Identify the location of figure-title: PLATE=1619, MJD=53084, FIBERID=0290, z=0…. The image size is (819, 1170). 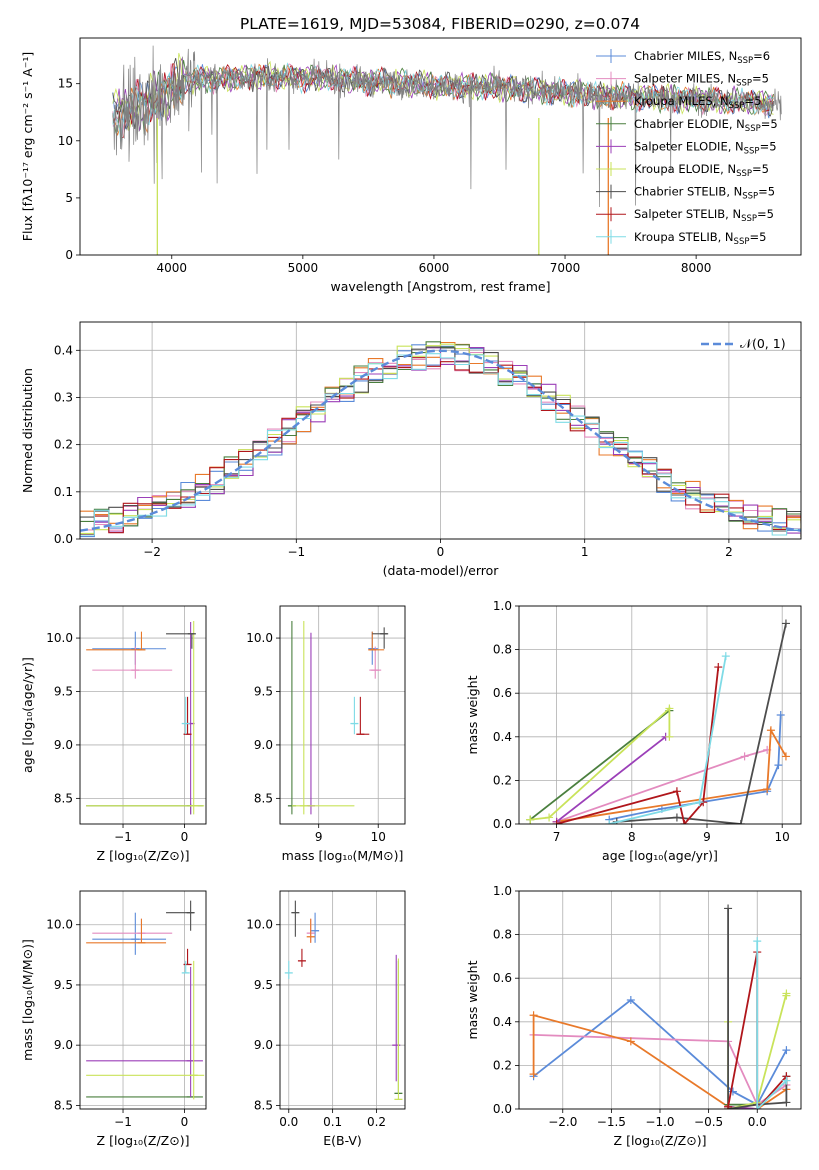
(440, 24).